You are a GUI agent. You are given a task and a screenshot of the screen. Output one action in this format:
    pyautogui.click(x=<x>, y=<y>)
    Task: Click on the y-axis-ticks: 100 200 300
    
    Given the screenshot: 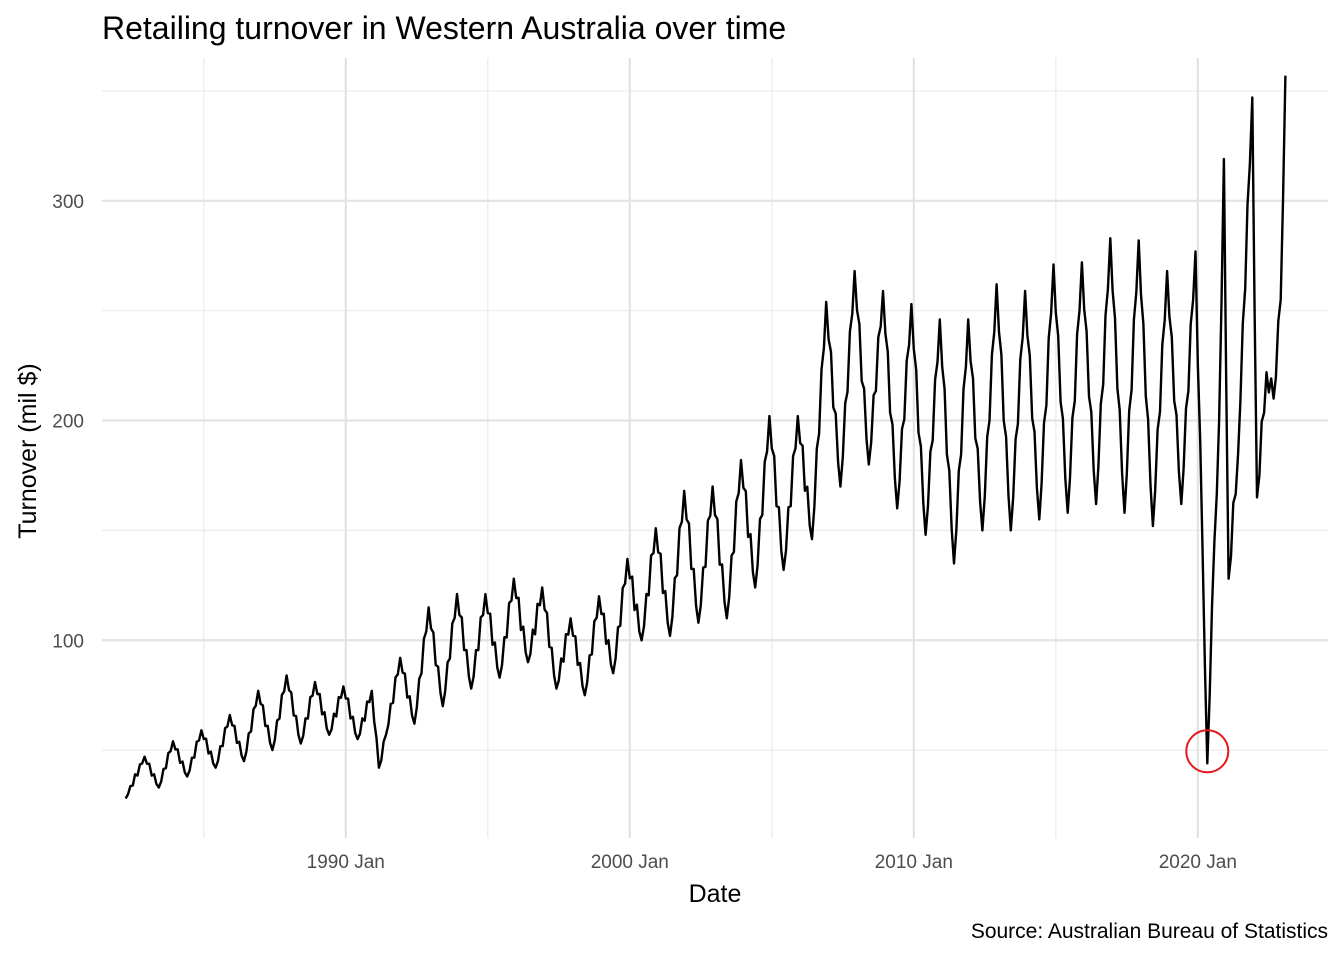 What is the action you would take?
    pyautogui.click(x=68, y=422)
    